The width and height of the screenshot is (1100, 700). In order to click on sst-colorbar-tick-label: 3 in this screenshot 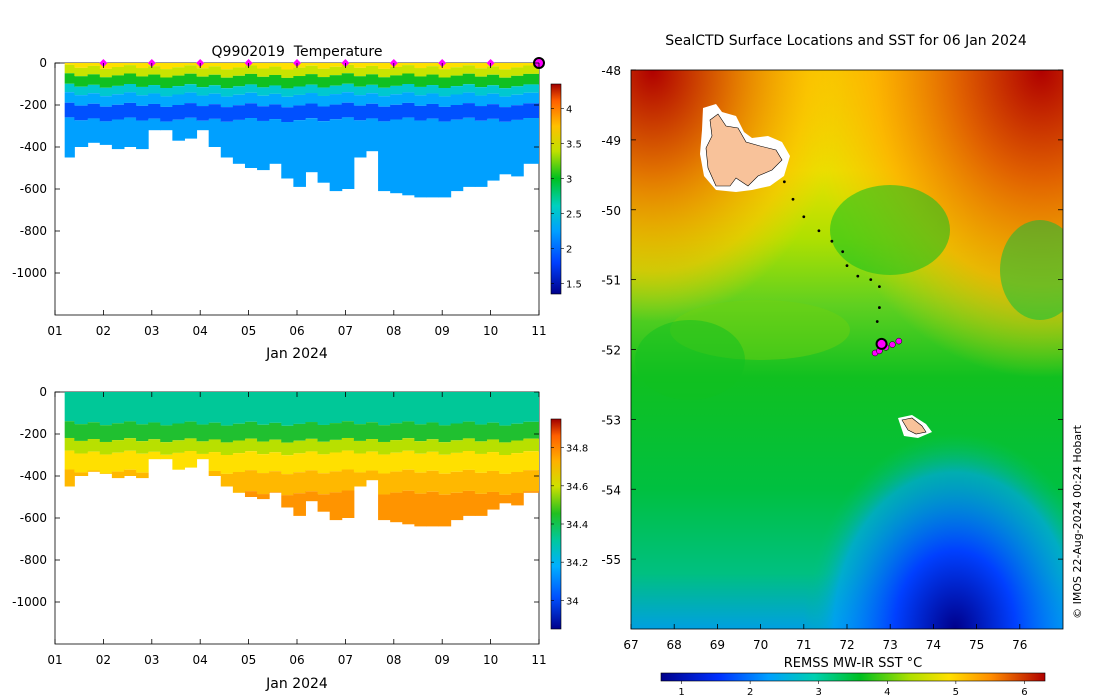, I will do `click(819, 692)`.